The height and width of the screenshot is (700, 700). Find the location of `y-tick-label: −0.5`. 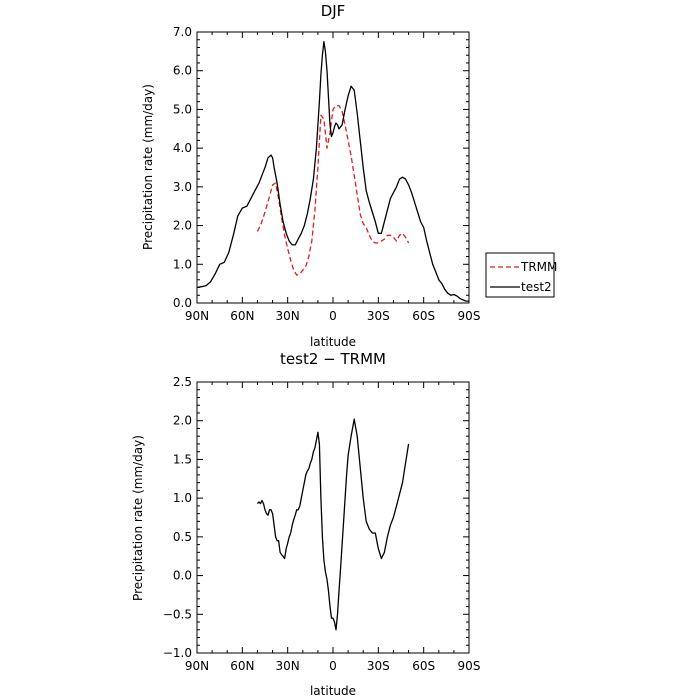

y-tick-label: −0.5 is located at coordinates (177, 614).